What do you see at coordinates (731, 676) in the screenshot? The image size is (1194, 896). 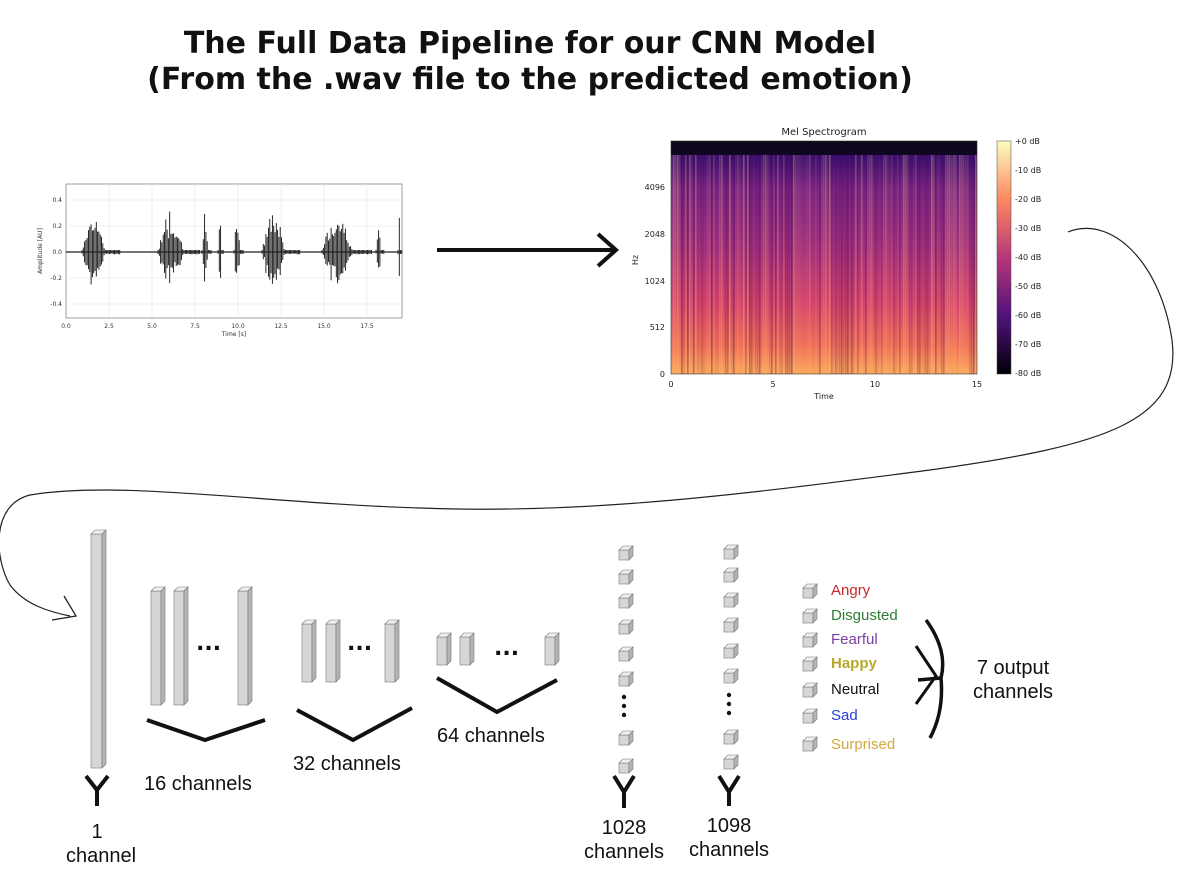 I see `layer-1098-node` at bounding box center [731, 676].